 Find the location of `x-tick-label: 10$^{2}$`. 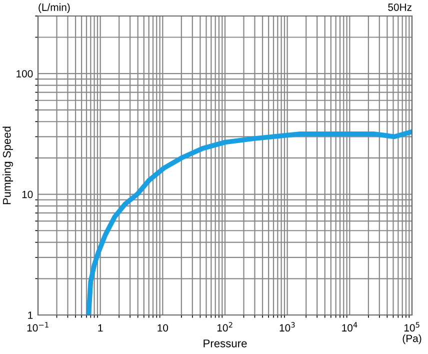

x-tick-label: 10$^{2}$ is located at coordinates (224, 327).